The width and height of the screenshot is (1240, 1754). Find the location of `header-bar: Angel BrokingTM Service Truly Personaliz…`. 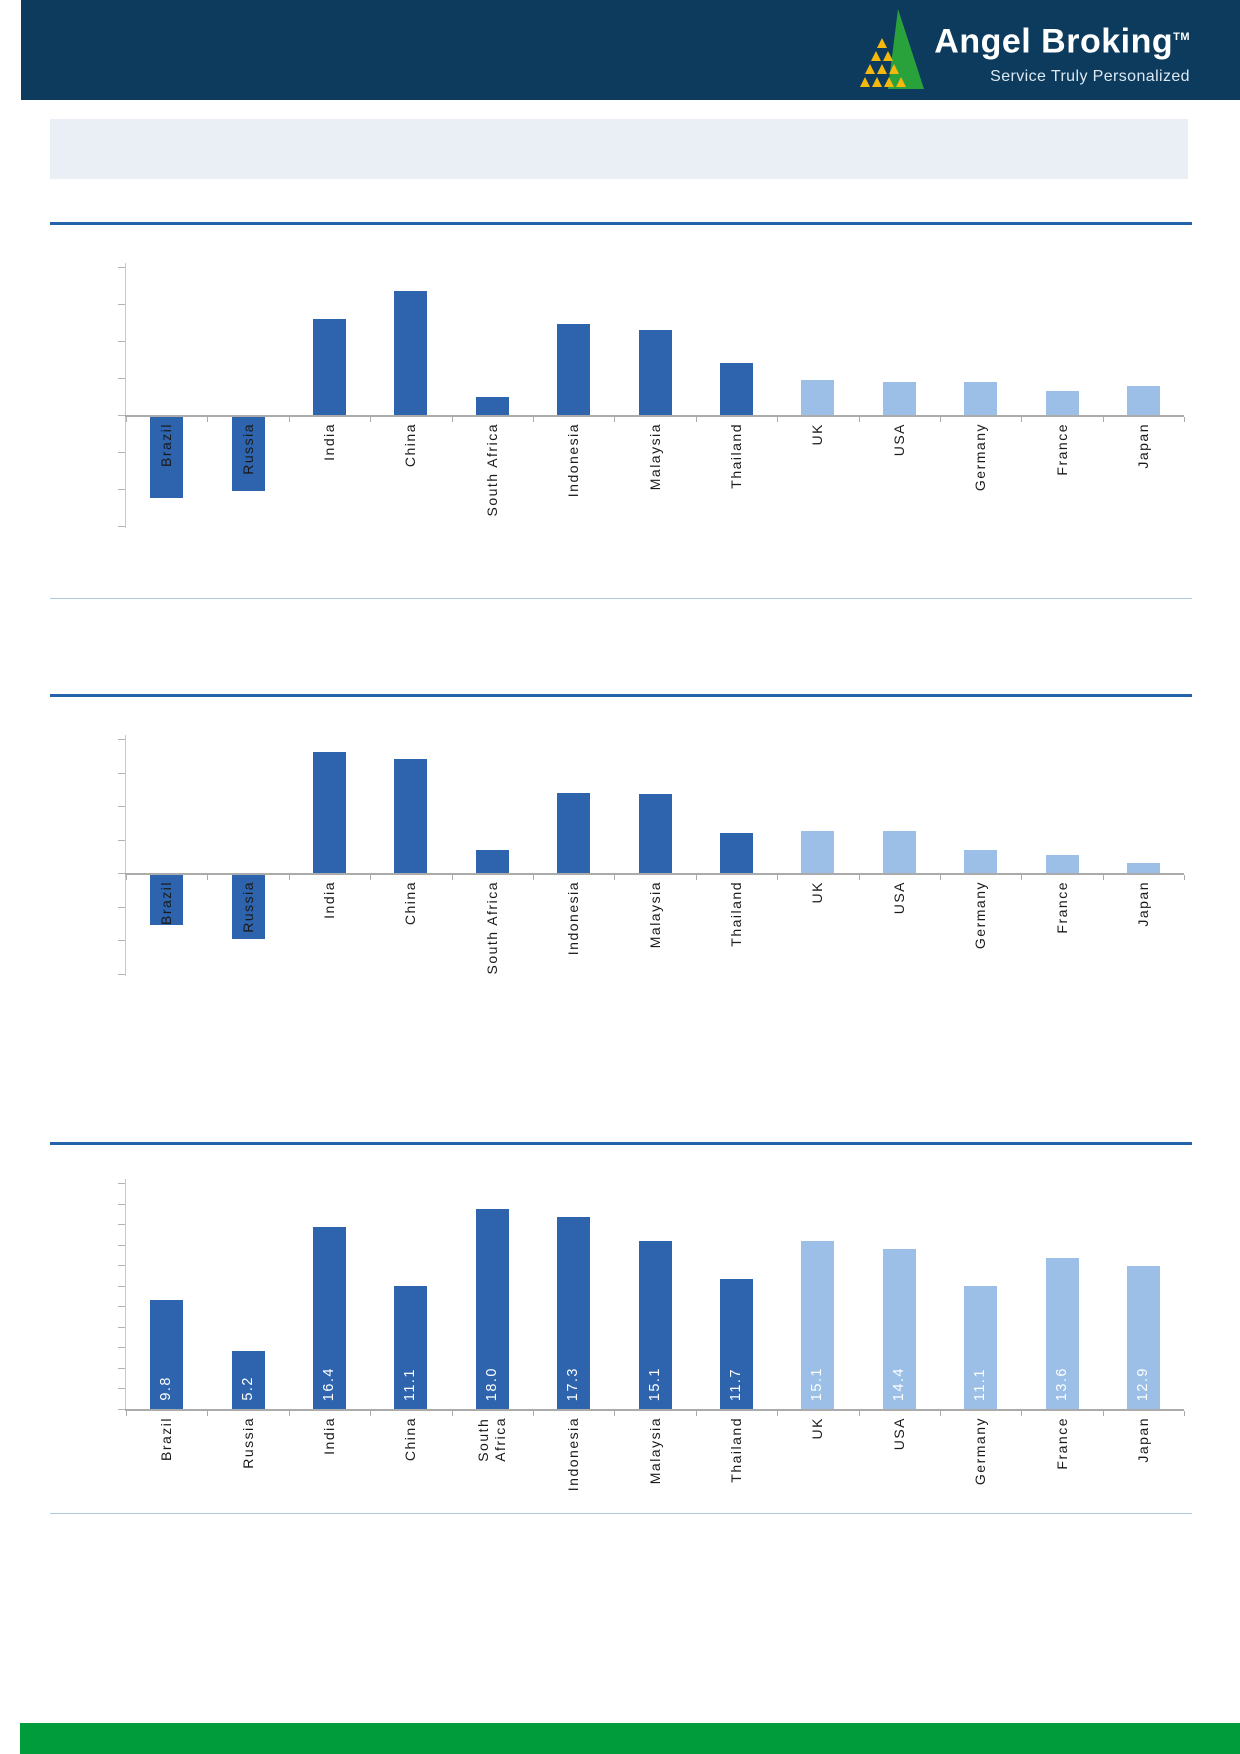

header-bar: Angel BrokingTM Service Truly Personaliz… is located at coordinates (630, 50).